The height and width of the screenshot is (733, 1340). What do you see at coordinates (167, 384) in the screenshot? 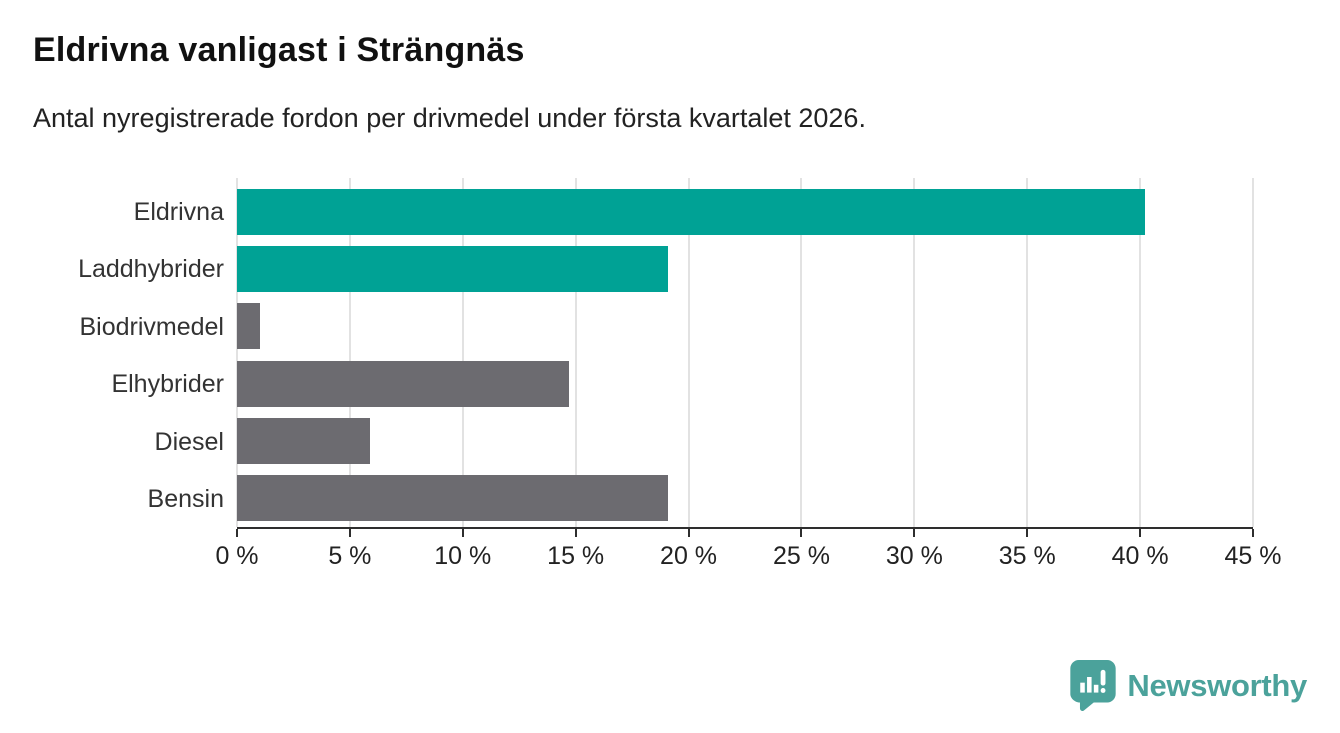
I see `category-label: Elhybrider` at bounding box center [167, 384].